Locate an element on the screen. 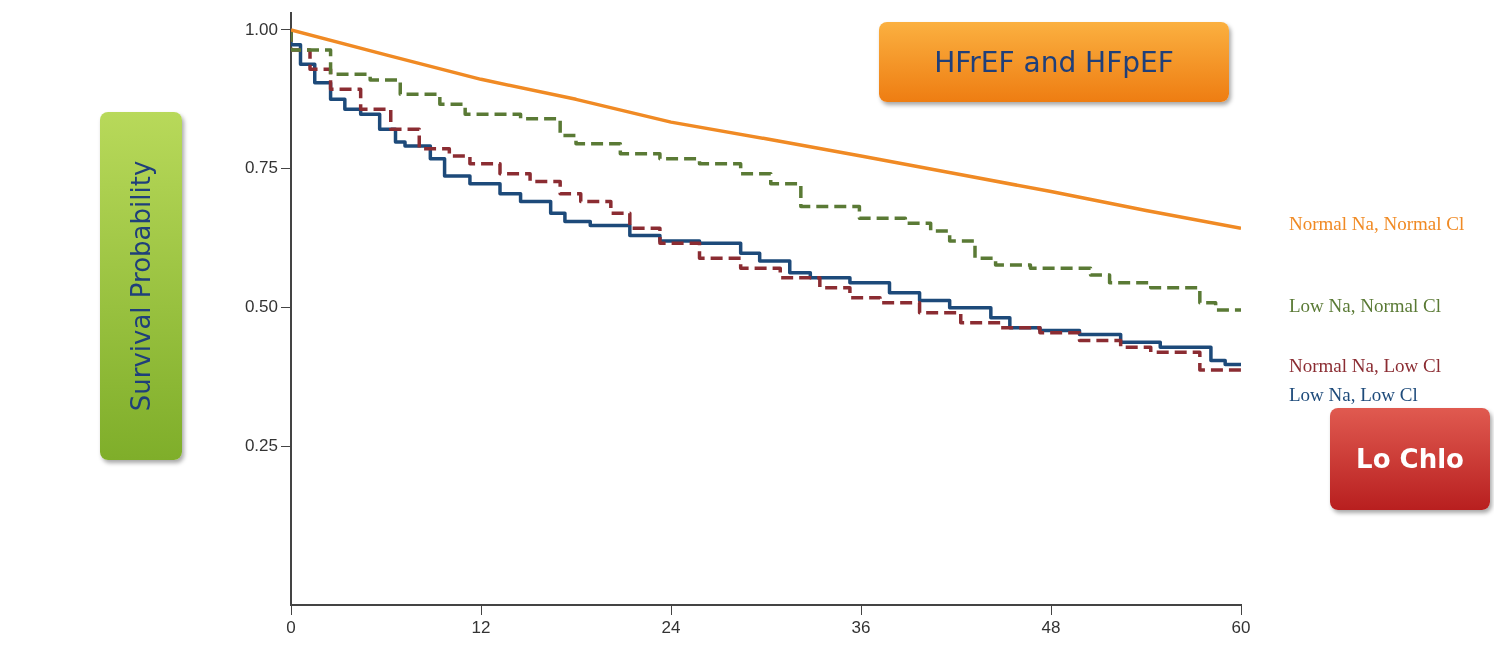  text: Low Na, Low Cl is located at coordinates (1353, 394).